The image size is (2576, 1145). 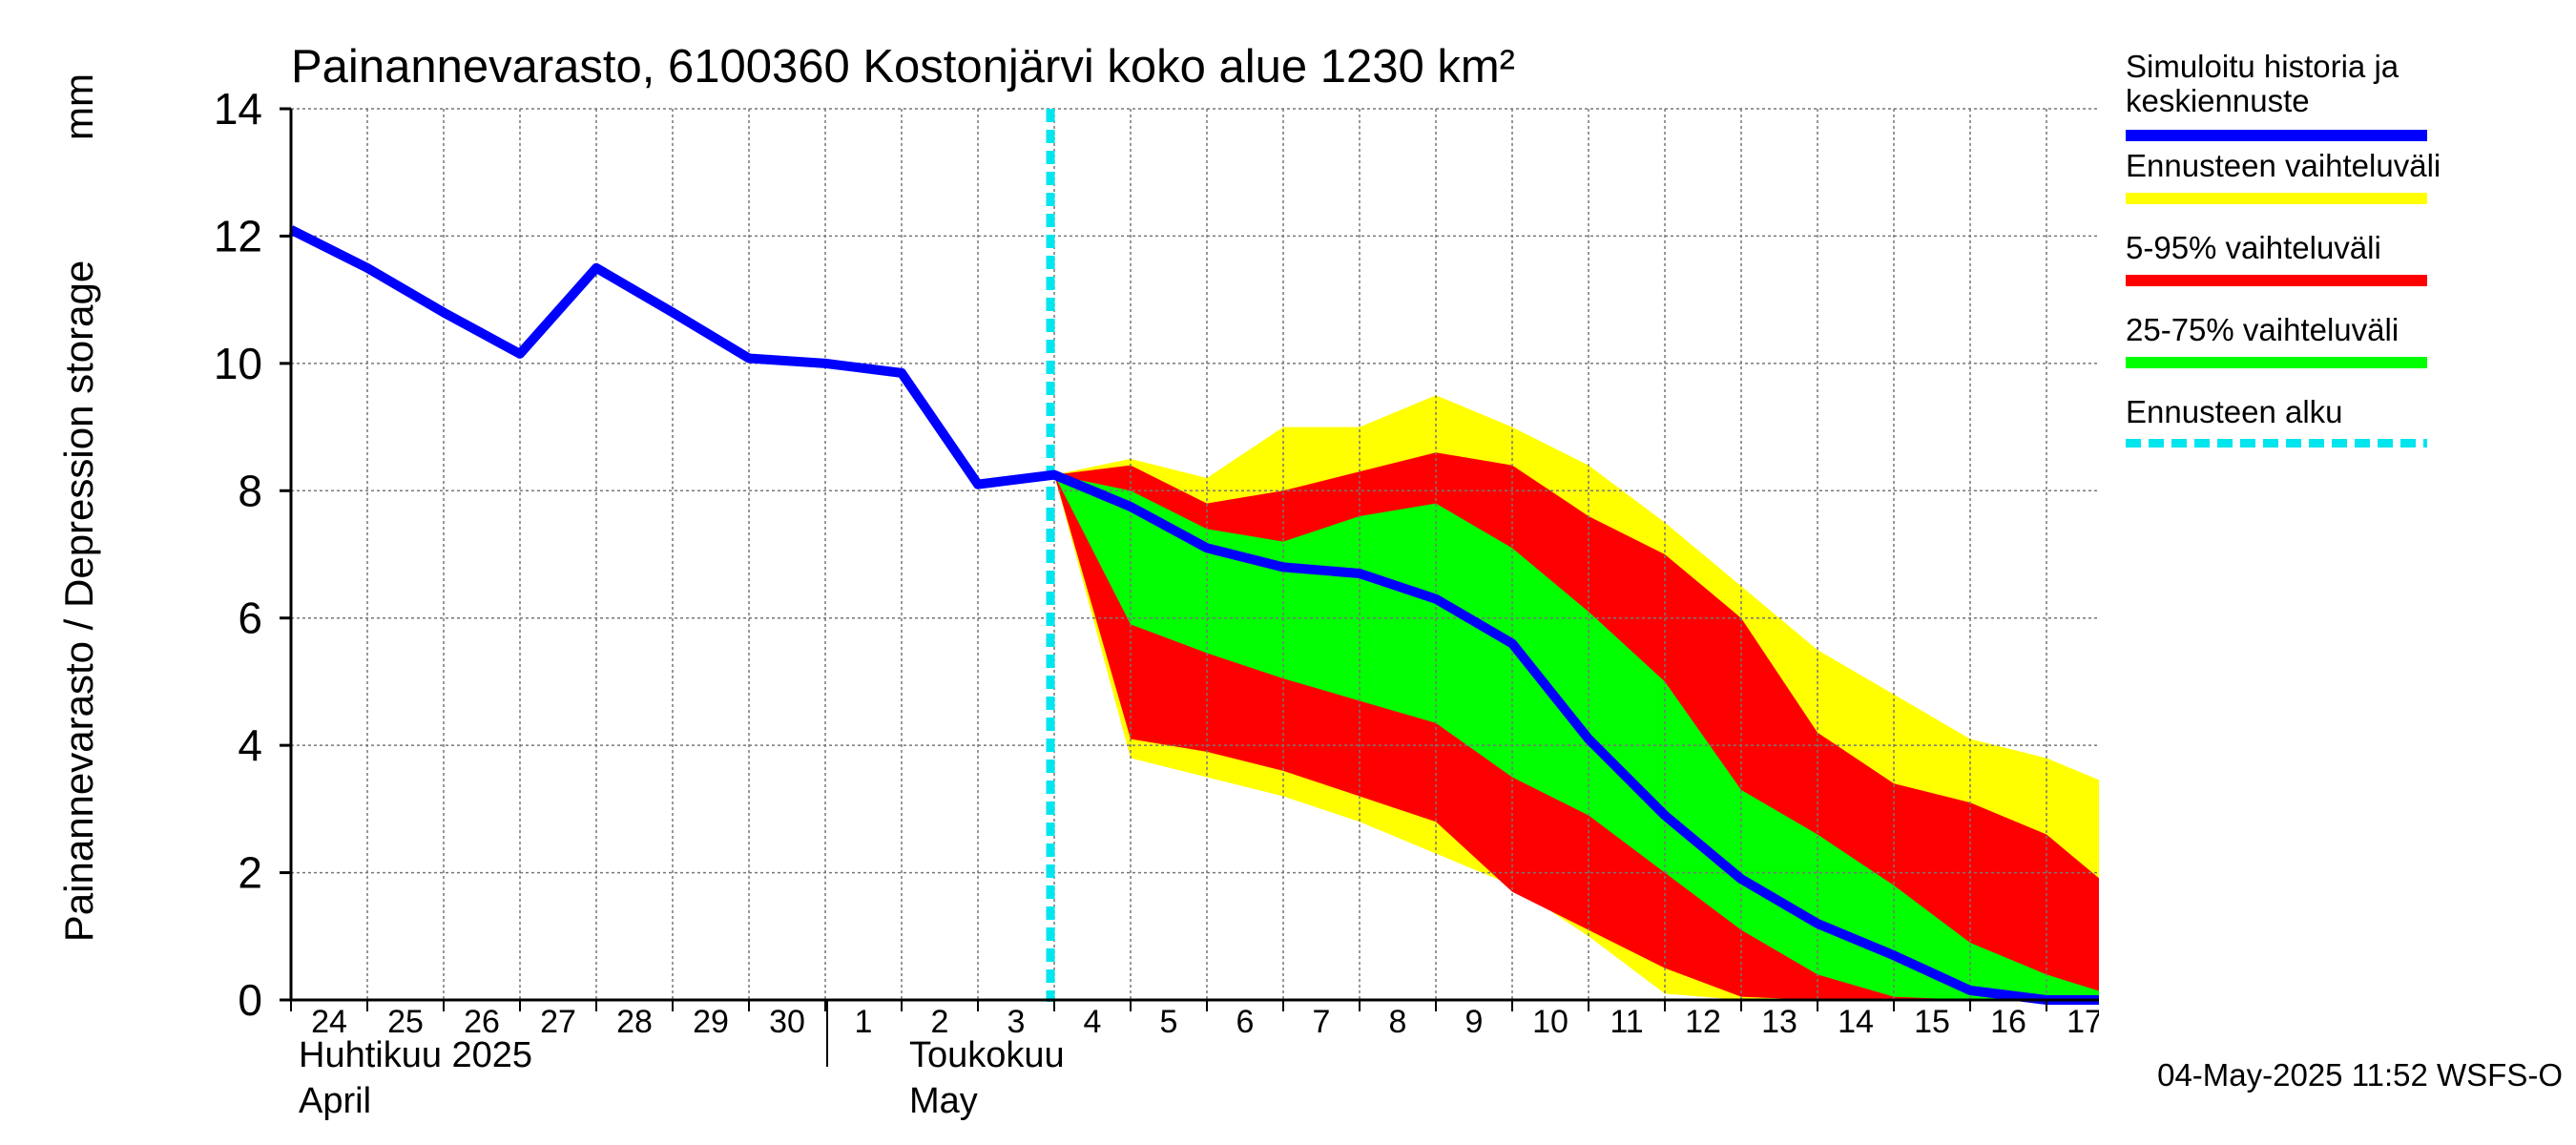 I want to click on x-tick-label: 26, so click(x=482, y=1022).